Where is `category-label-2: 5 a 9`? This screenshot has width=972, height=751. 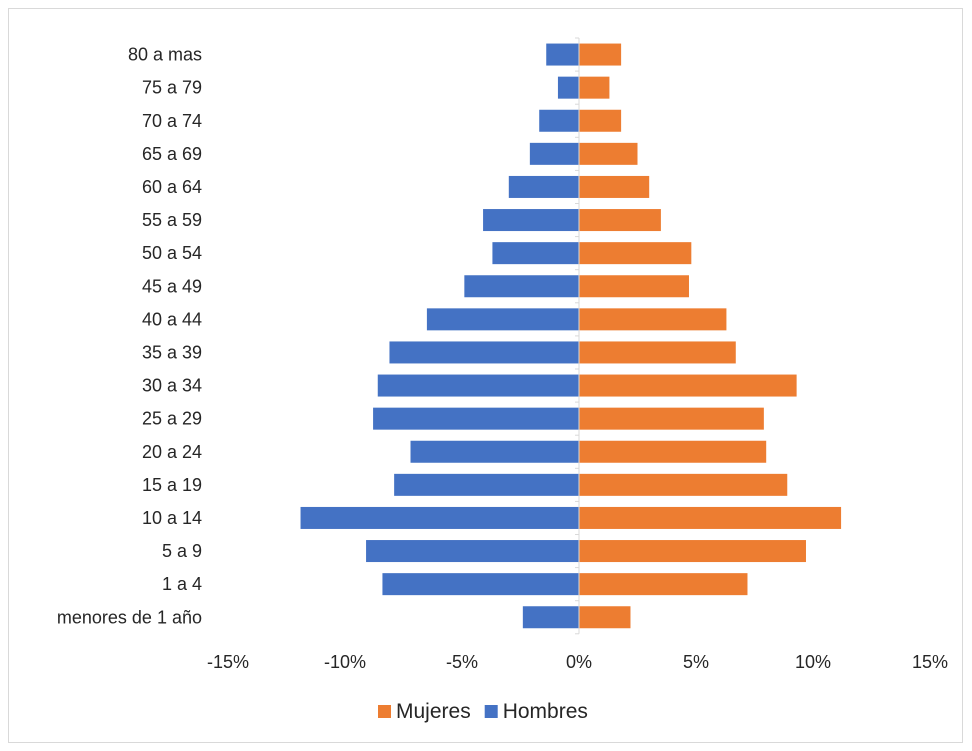 category-label-2: 5 a 9 is located at coordinates (182, 551).